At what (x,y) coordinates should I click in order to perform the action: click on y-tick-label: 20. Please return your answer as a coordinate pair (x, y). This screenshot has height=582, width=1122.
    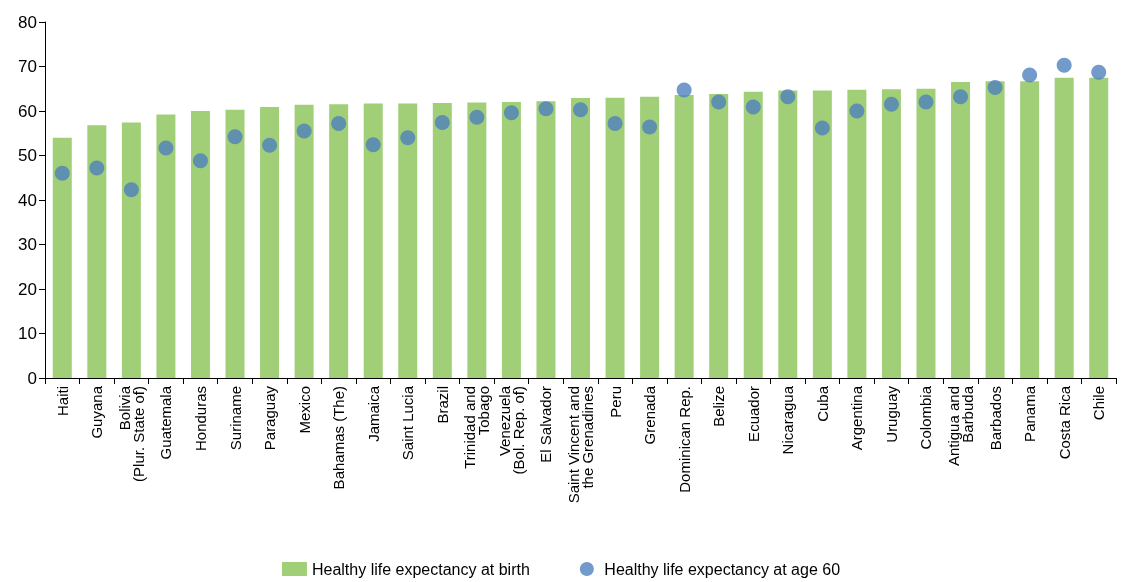
    Looking at the image, I should click on (27, 289).